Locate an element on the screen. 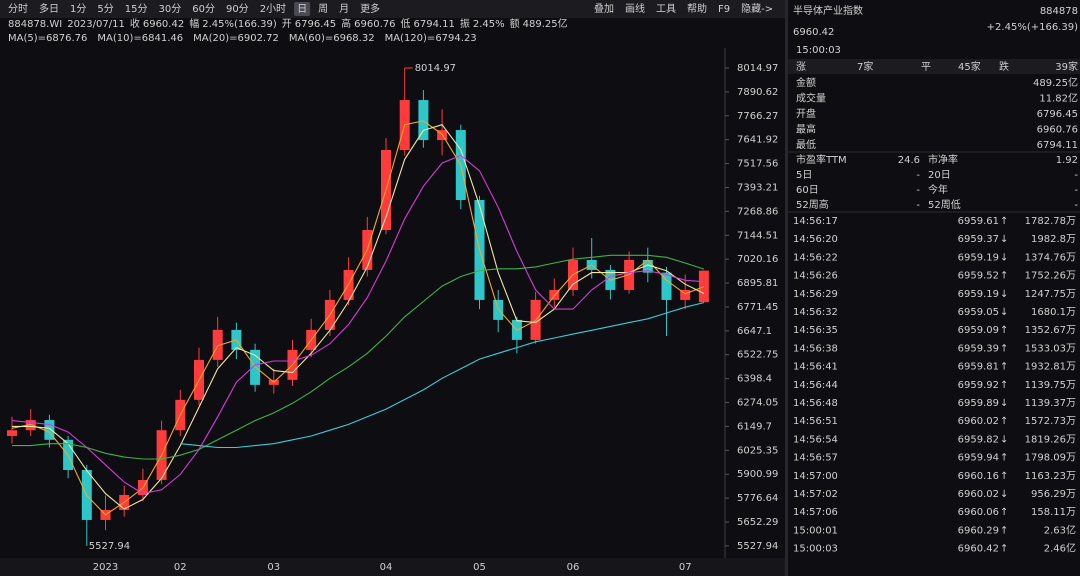 Image resolution: width=1080 pixels, height=576 pixels. trade-price: 6959.52 is located at coordinates (978, 276).